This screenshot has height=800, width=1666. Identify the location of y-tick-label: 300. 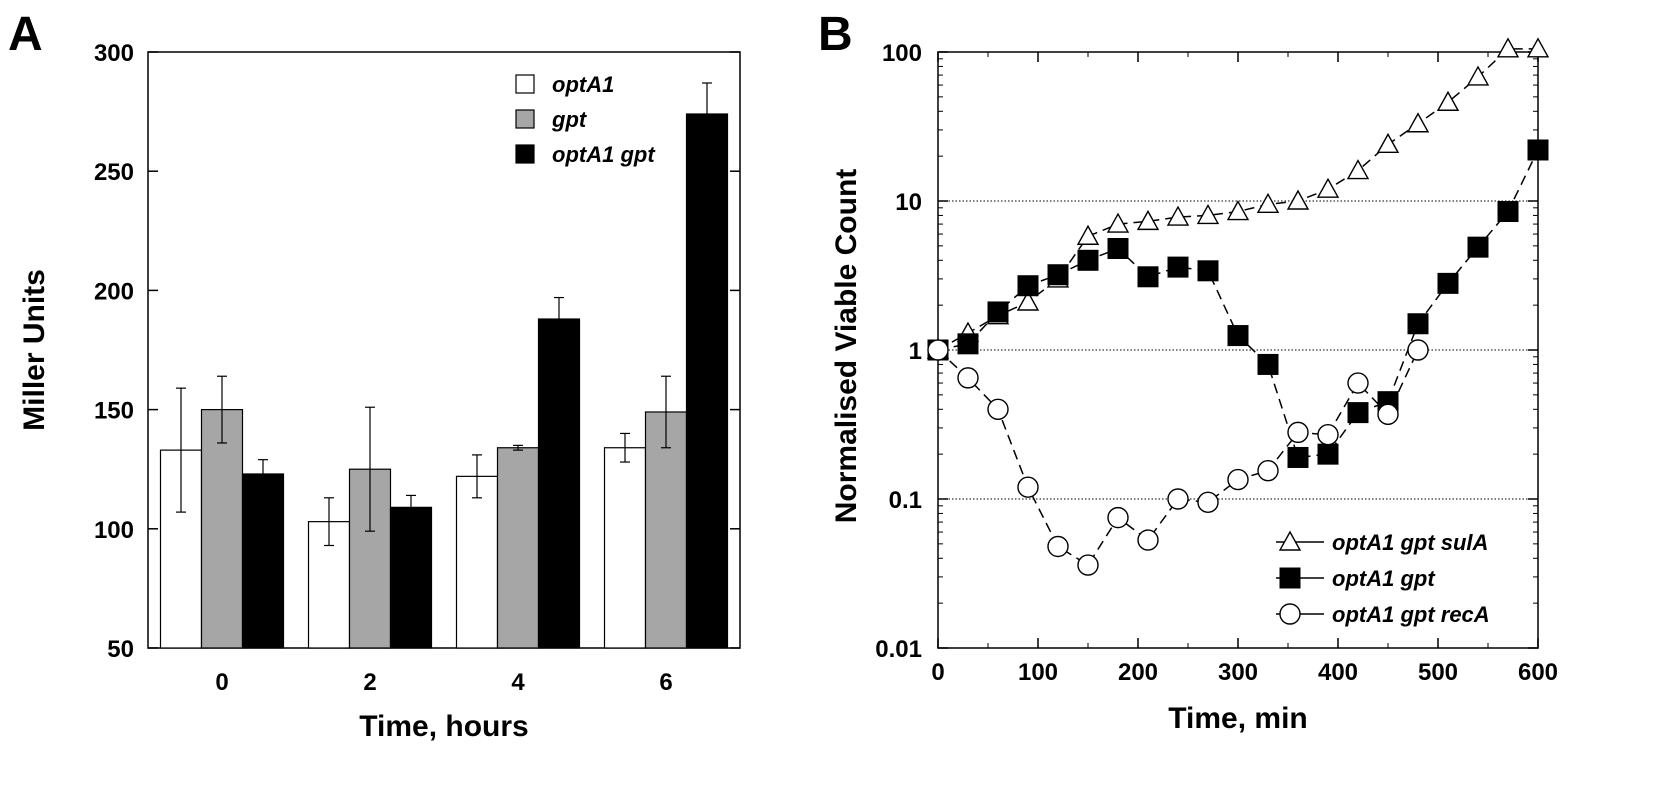
(114, 53).